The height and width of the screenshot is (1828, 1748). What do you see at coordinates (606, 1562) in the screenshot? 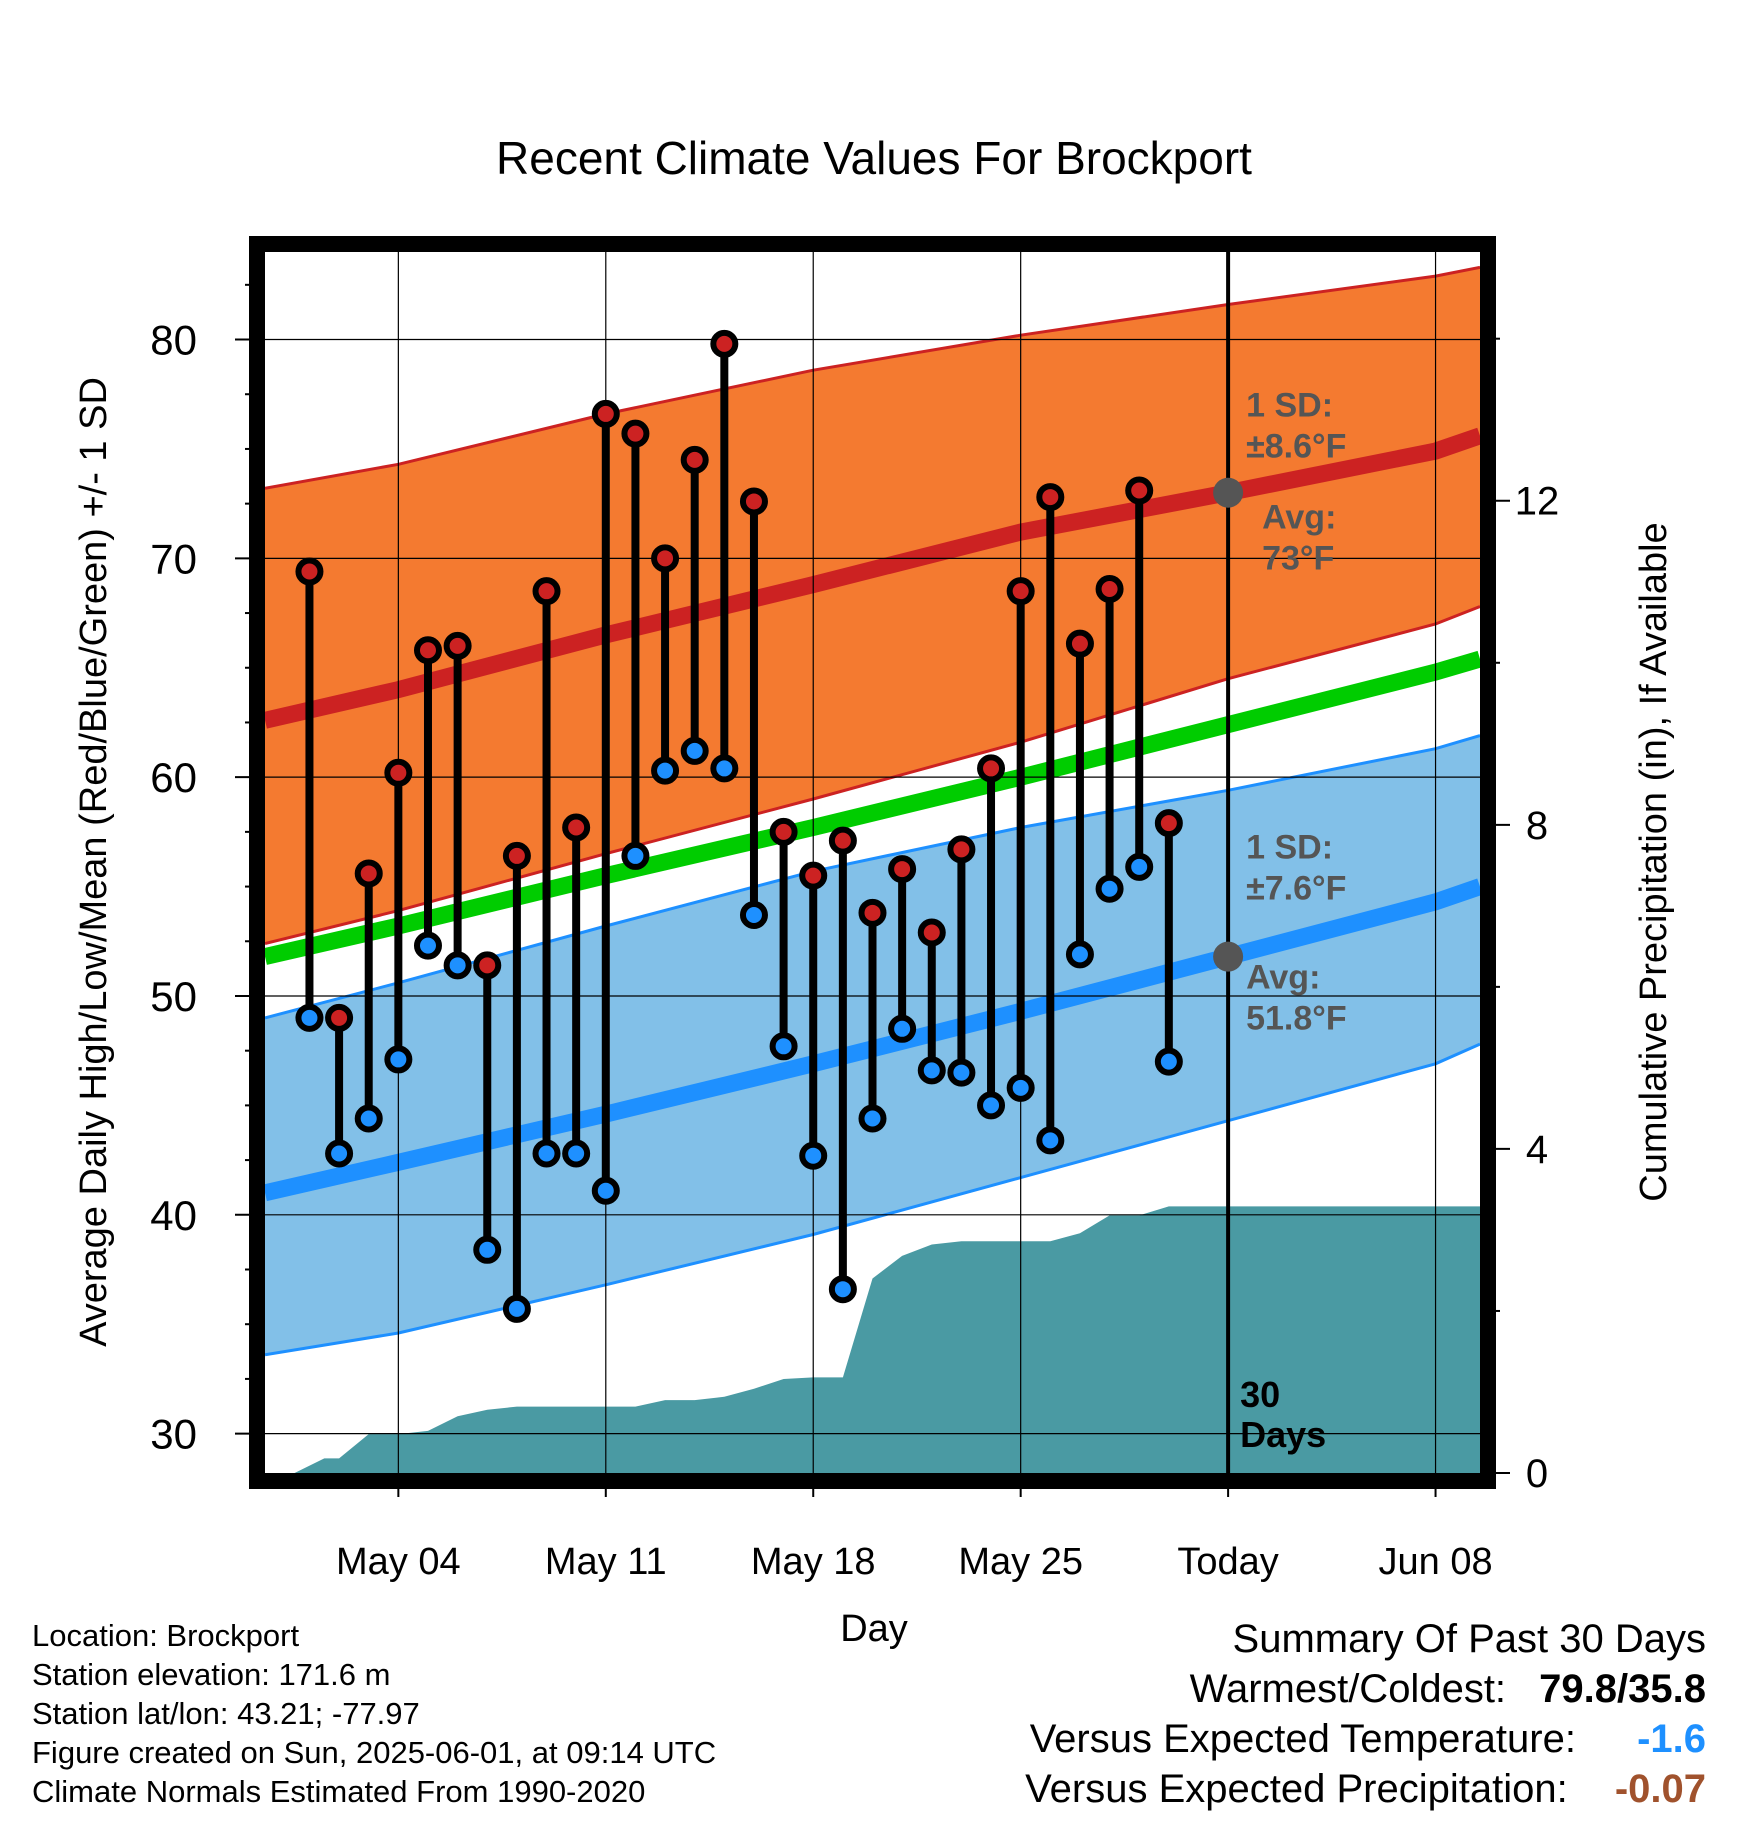
I see `x-tick-label: May 11` at bounding box center [606, 1562].